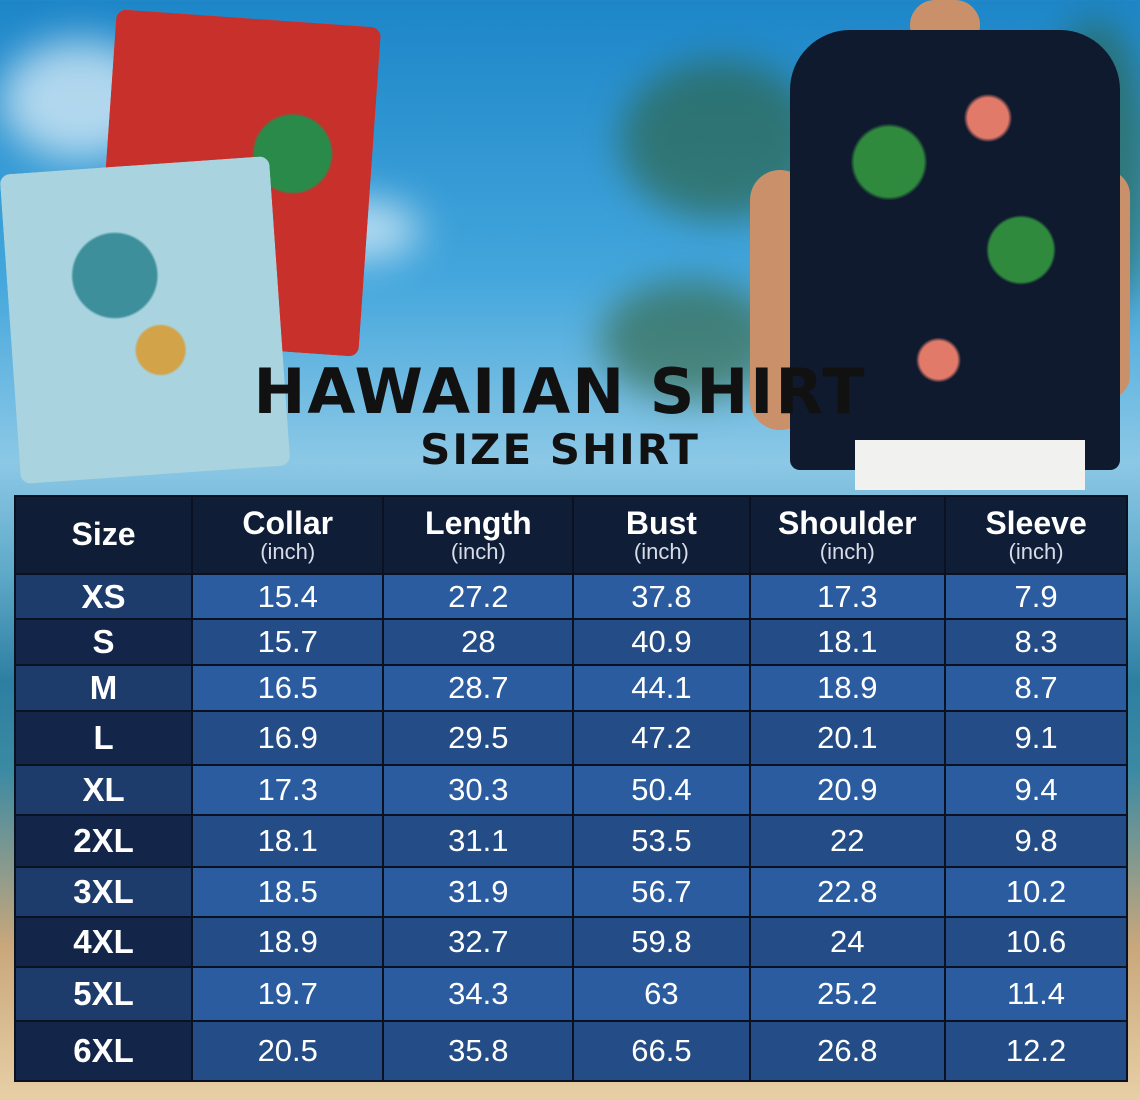 The height and width of the screenshot is (1100, 1140). Describe the element at coordinates (478, 892) in the screenshot. I see `measurement-cell: 31.9` at that location.